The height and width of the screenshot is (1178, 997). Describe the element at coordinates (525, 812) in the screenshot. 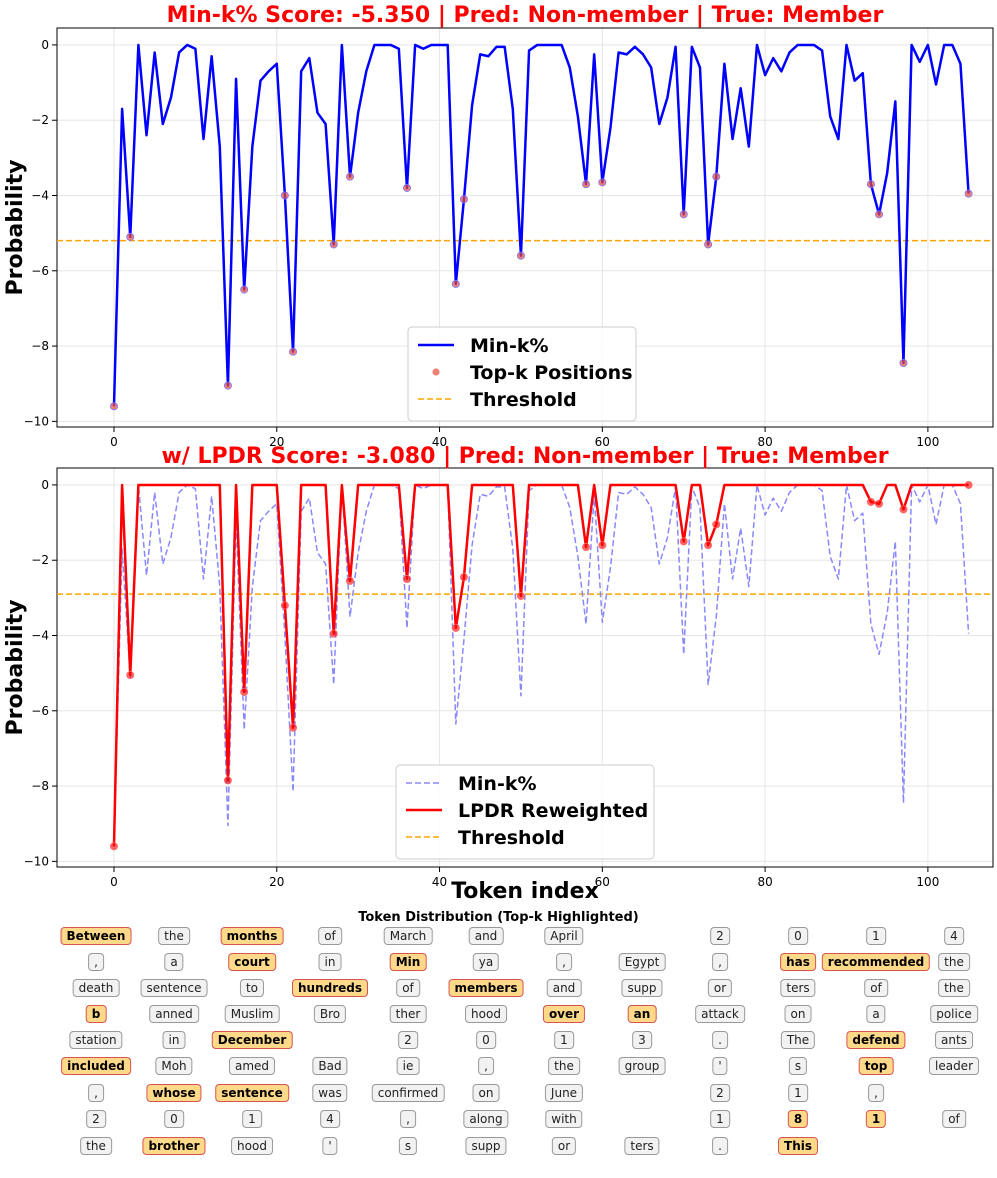

I see `legend: Min-k% LPDR Reweighted Threshold` at that location.